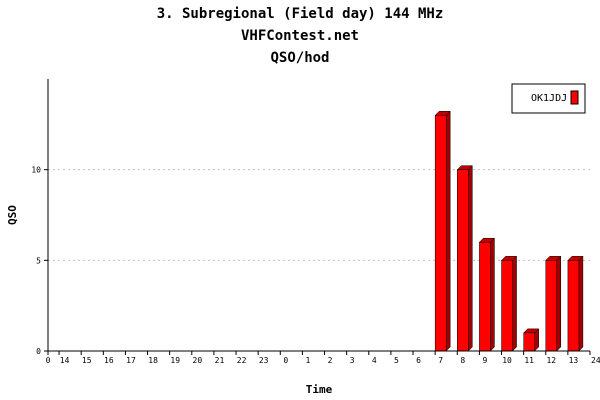 The height and width of the screenshot is (400, 600). I want to click on x-tick-label: 20, so click(198, 360).